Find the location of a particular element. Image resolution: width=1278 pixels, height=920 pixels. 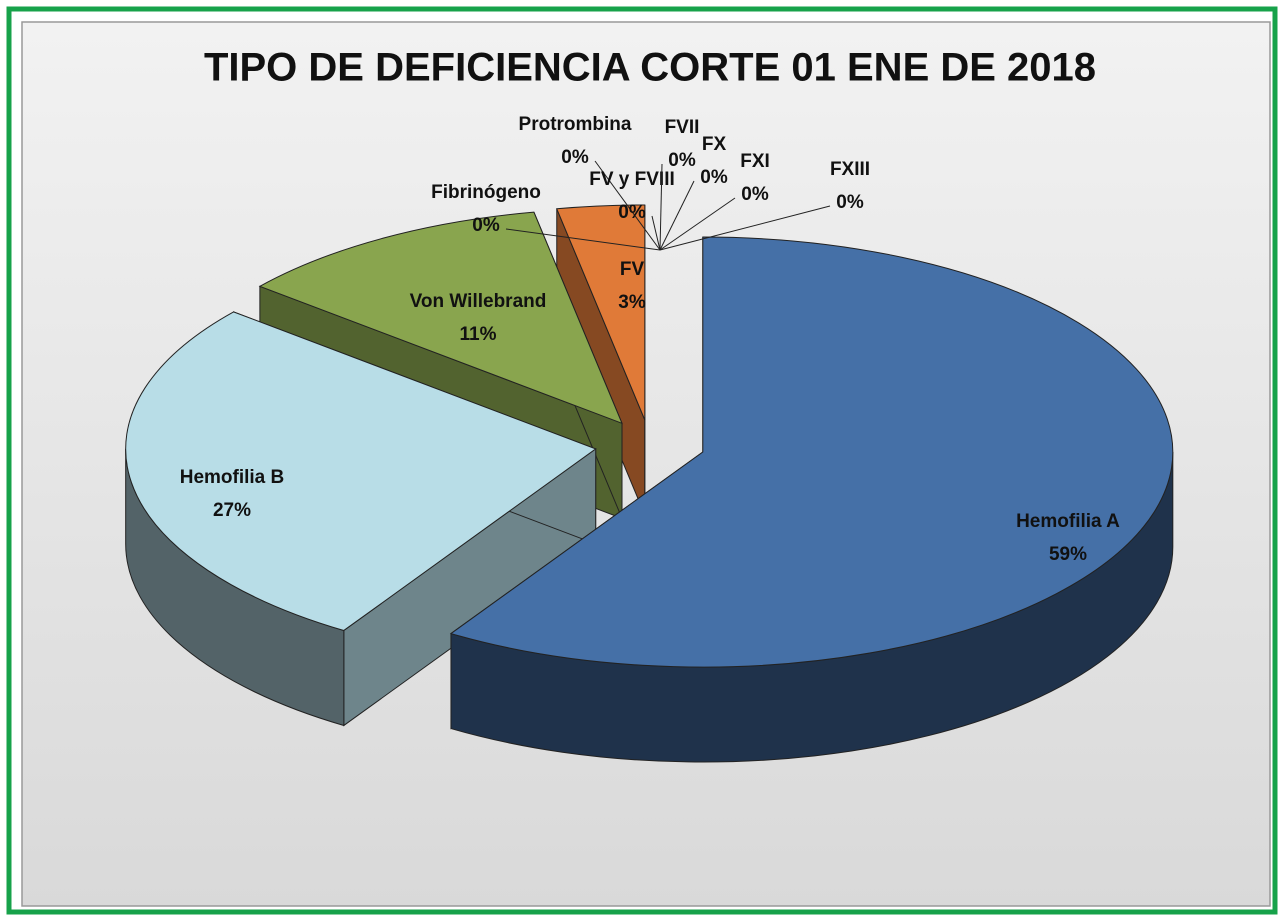

data-label-value: 27% is located at coordinates (232, 510).